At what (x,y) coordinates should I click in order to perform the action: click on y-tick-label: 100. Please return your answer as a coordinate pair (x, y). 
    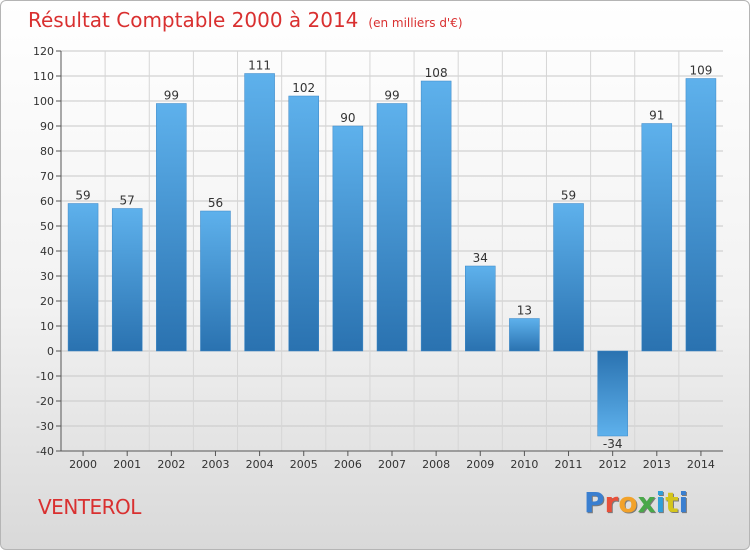
    Looking at the image, I should click on (43, 101).